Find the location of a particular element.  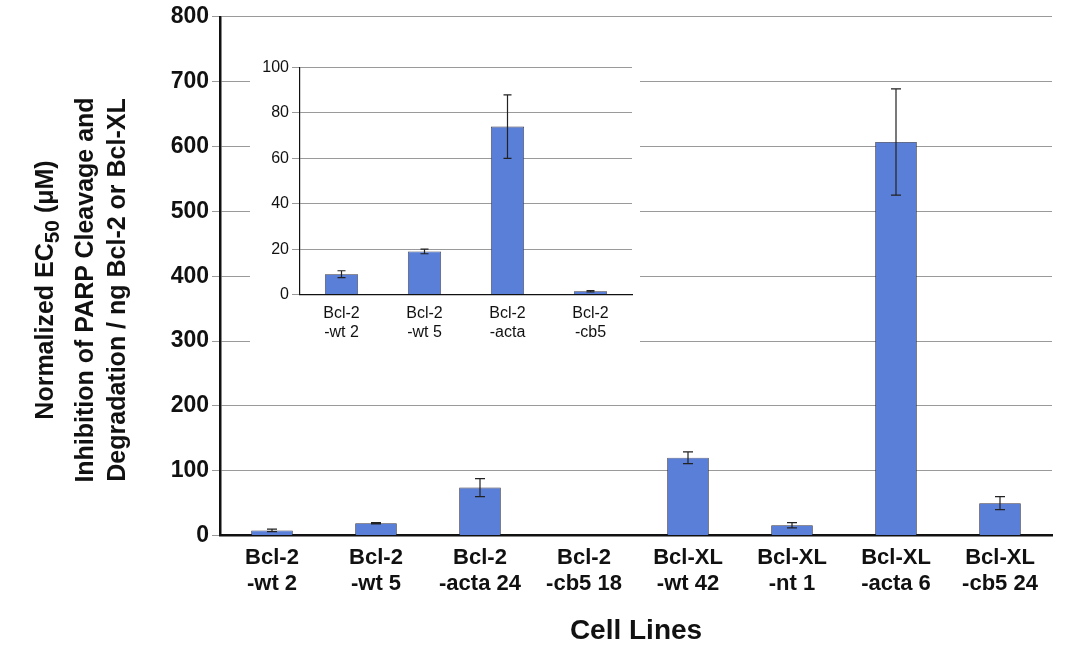

y-tick-label: 700 is located at coordinates (189, 79).